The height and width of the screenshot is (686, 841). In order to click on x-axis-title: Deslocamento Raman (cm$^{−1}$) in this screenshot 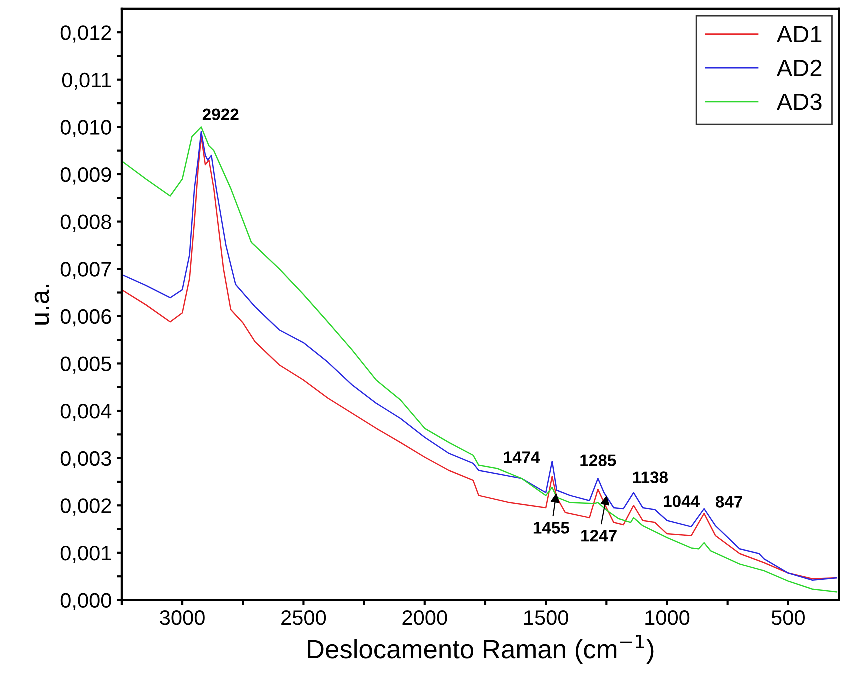, I will do `click(481, 649)`.